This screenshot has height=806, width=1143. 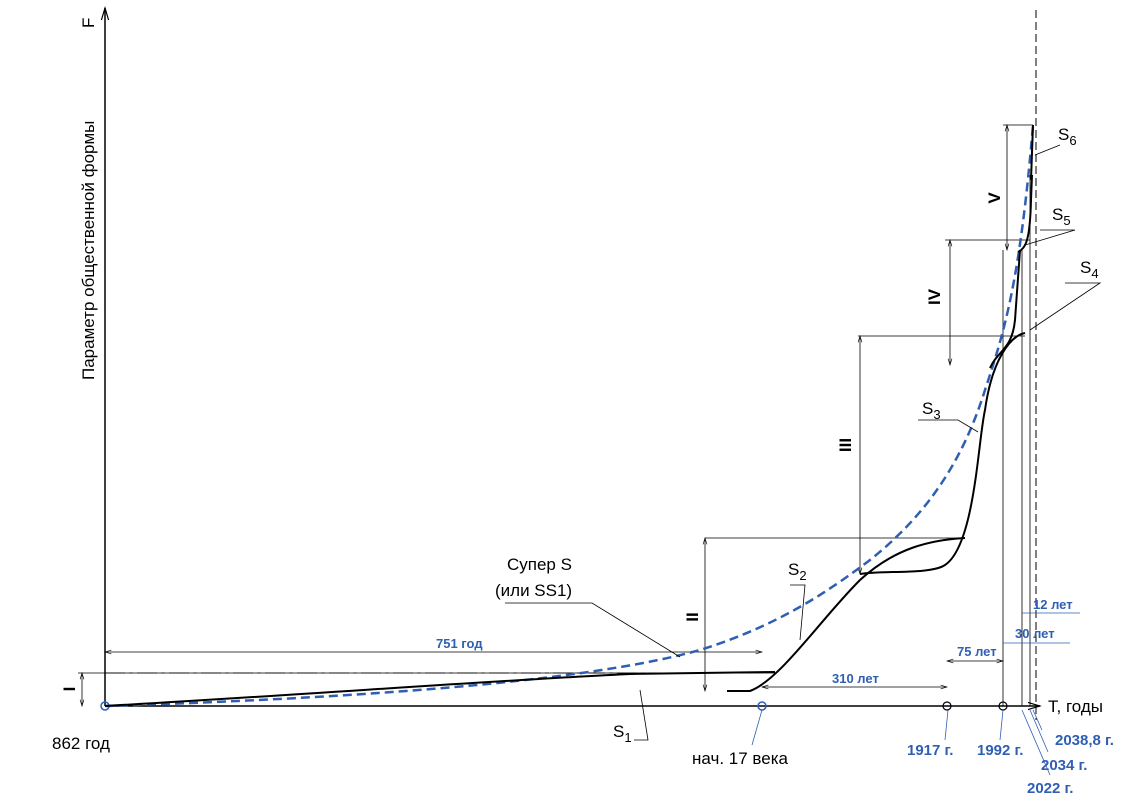 I want to click on super-s: Супер S, so click(x=539, y=564).